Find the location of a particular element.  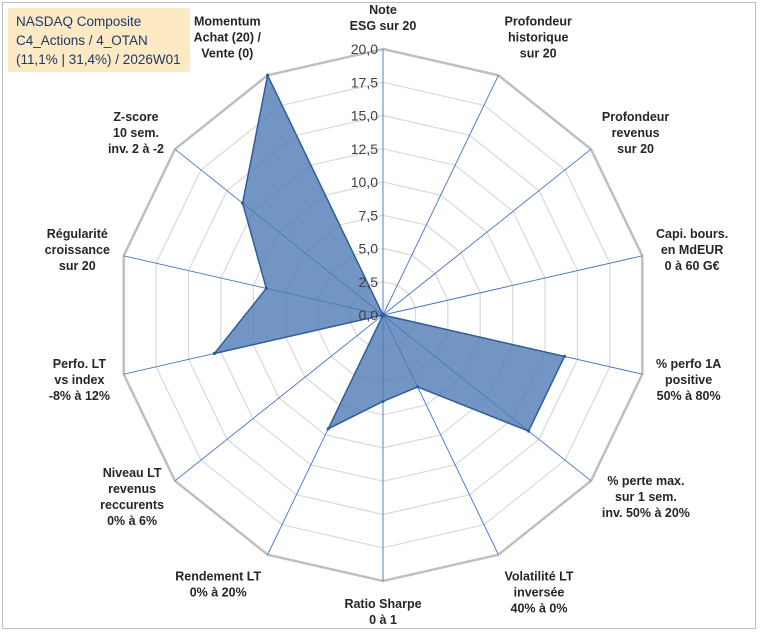

radar-category-label: Profondeur revenus sur 20 is located at coordinates (635, 133).